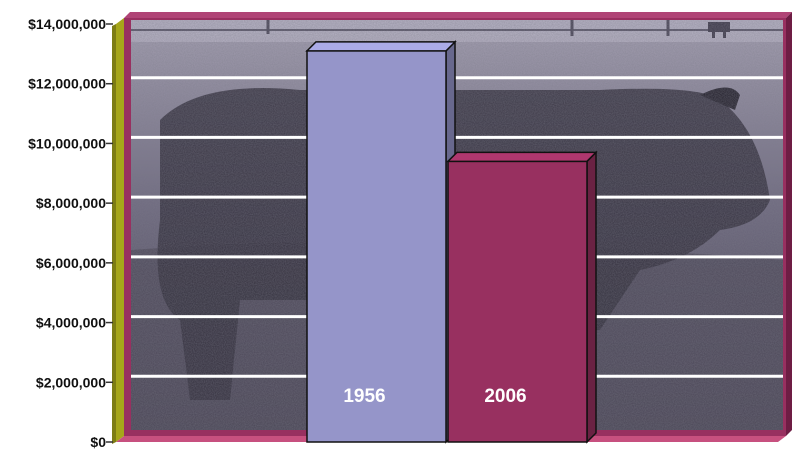 This screenshot has height=452, width=796. Describe the element at coordinates (591, 297) in the screenshot. I see `bar-side` at that location.